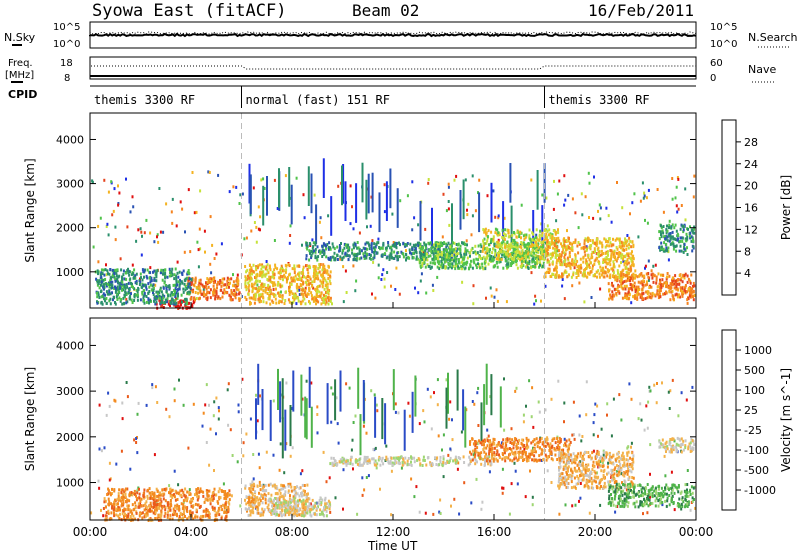 This screenshot has height=554, width=800. I want to click on nsky-trace, so click(393, 35).